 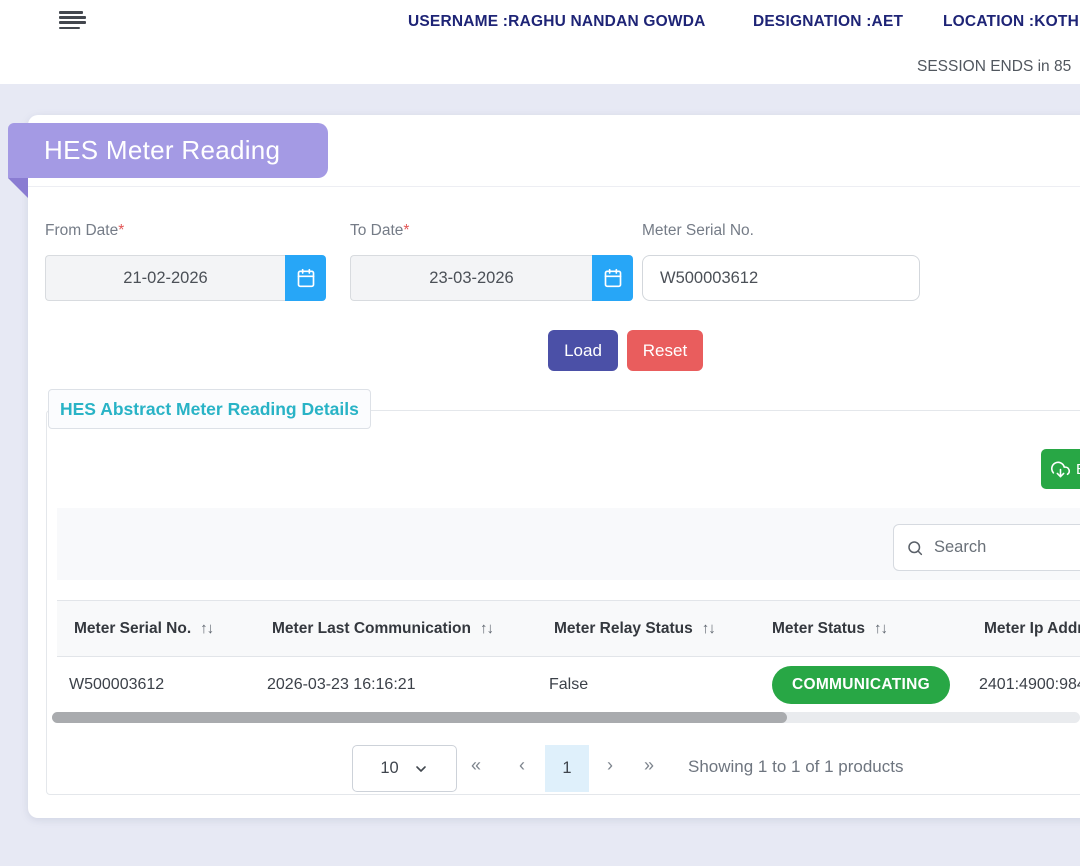 What do you see at coordinates (156, 628) in the screenshot?
I see `column-header-meter-serial: Meter Serial No. ↑↓` at bounding box center [156, 628].